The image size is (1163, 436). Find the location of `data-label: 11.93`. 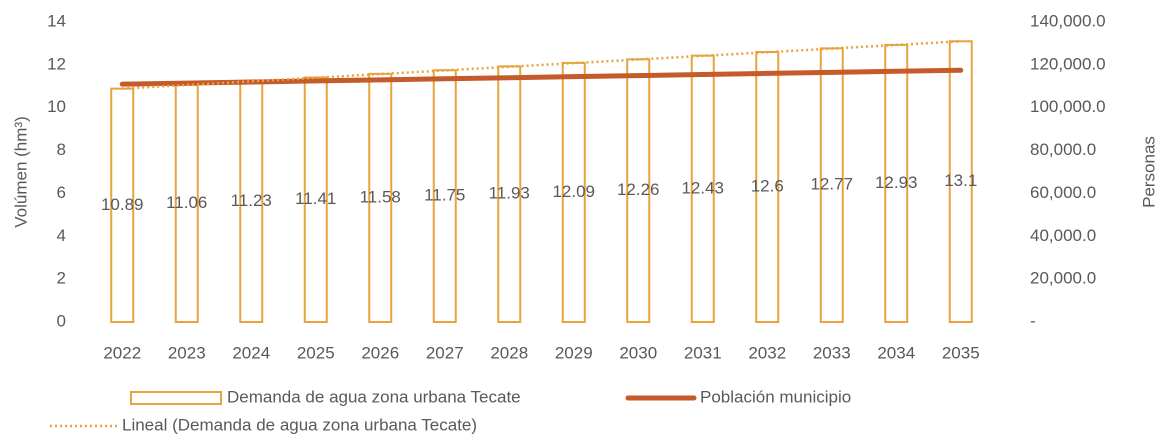

data-label: 11.93 is located at coordinates (509, 193).